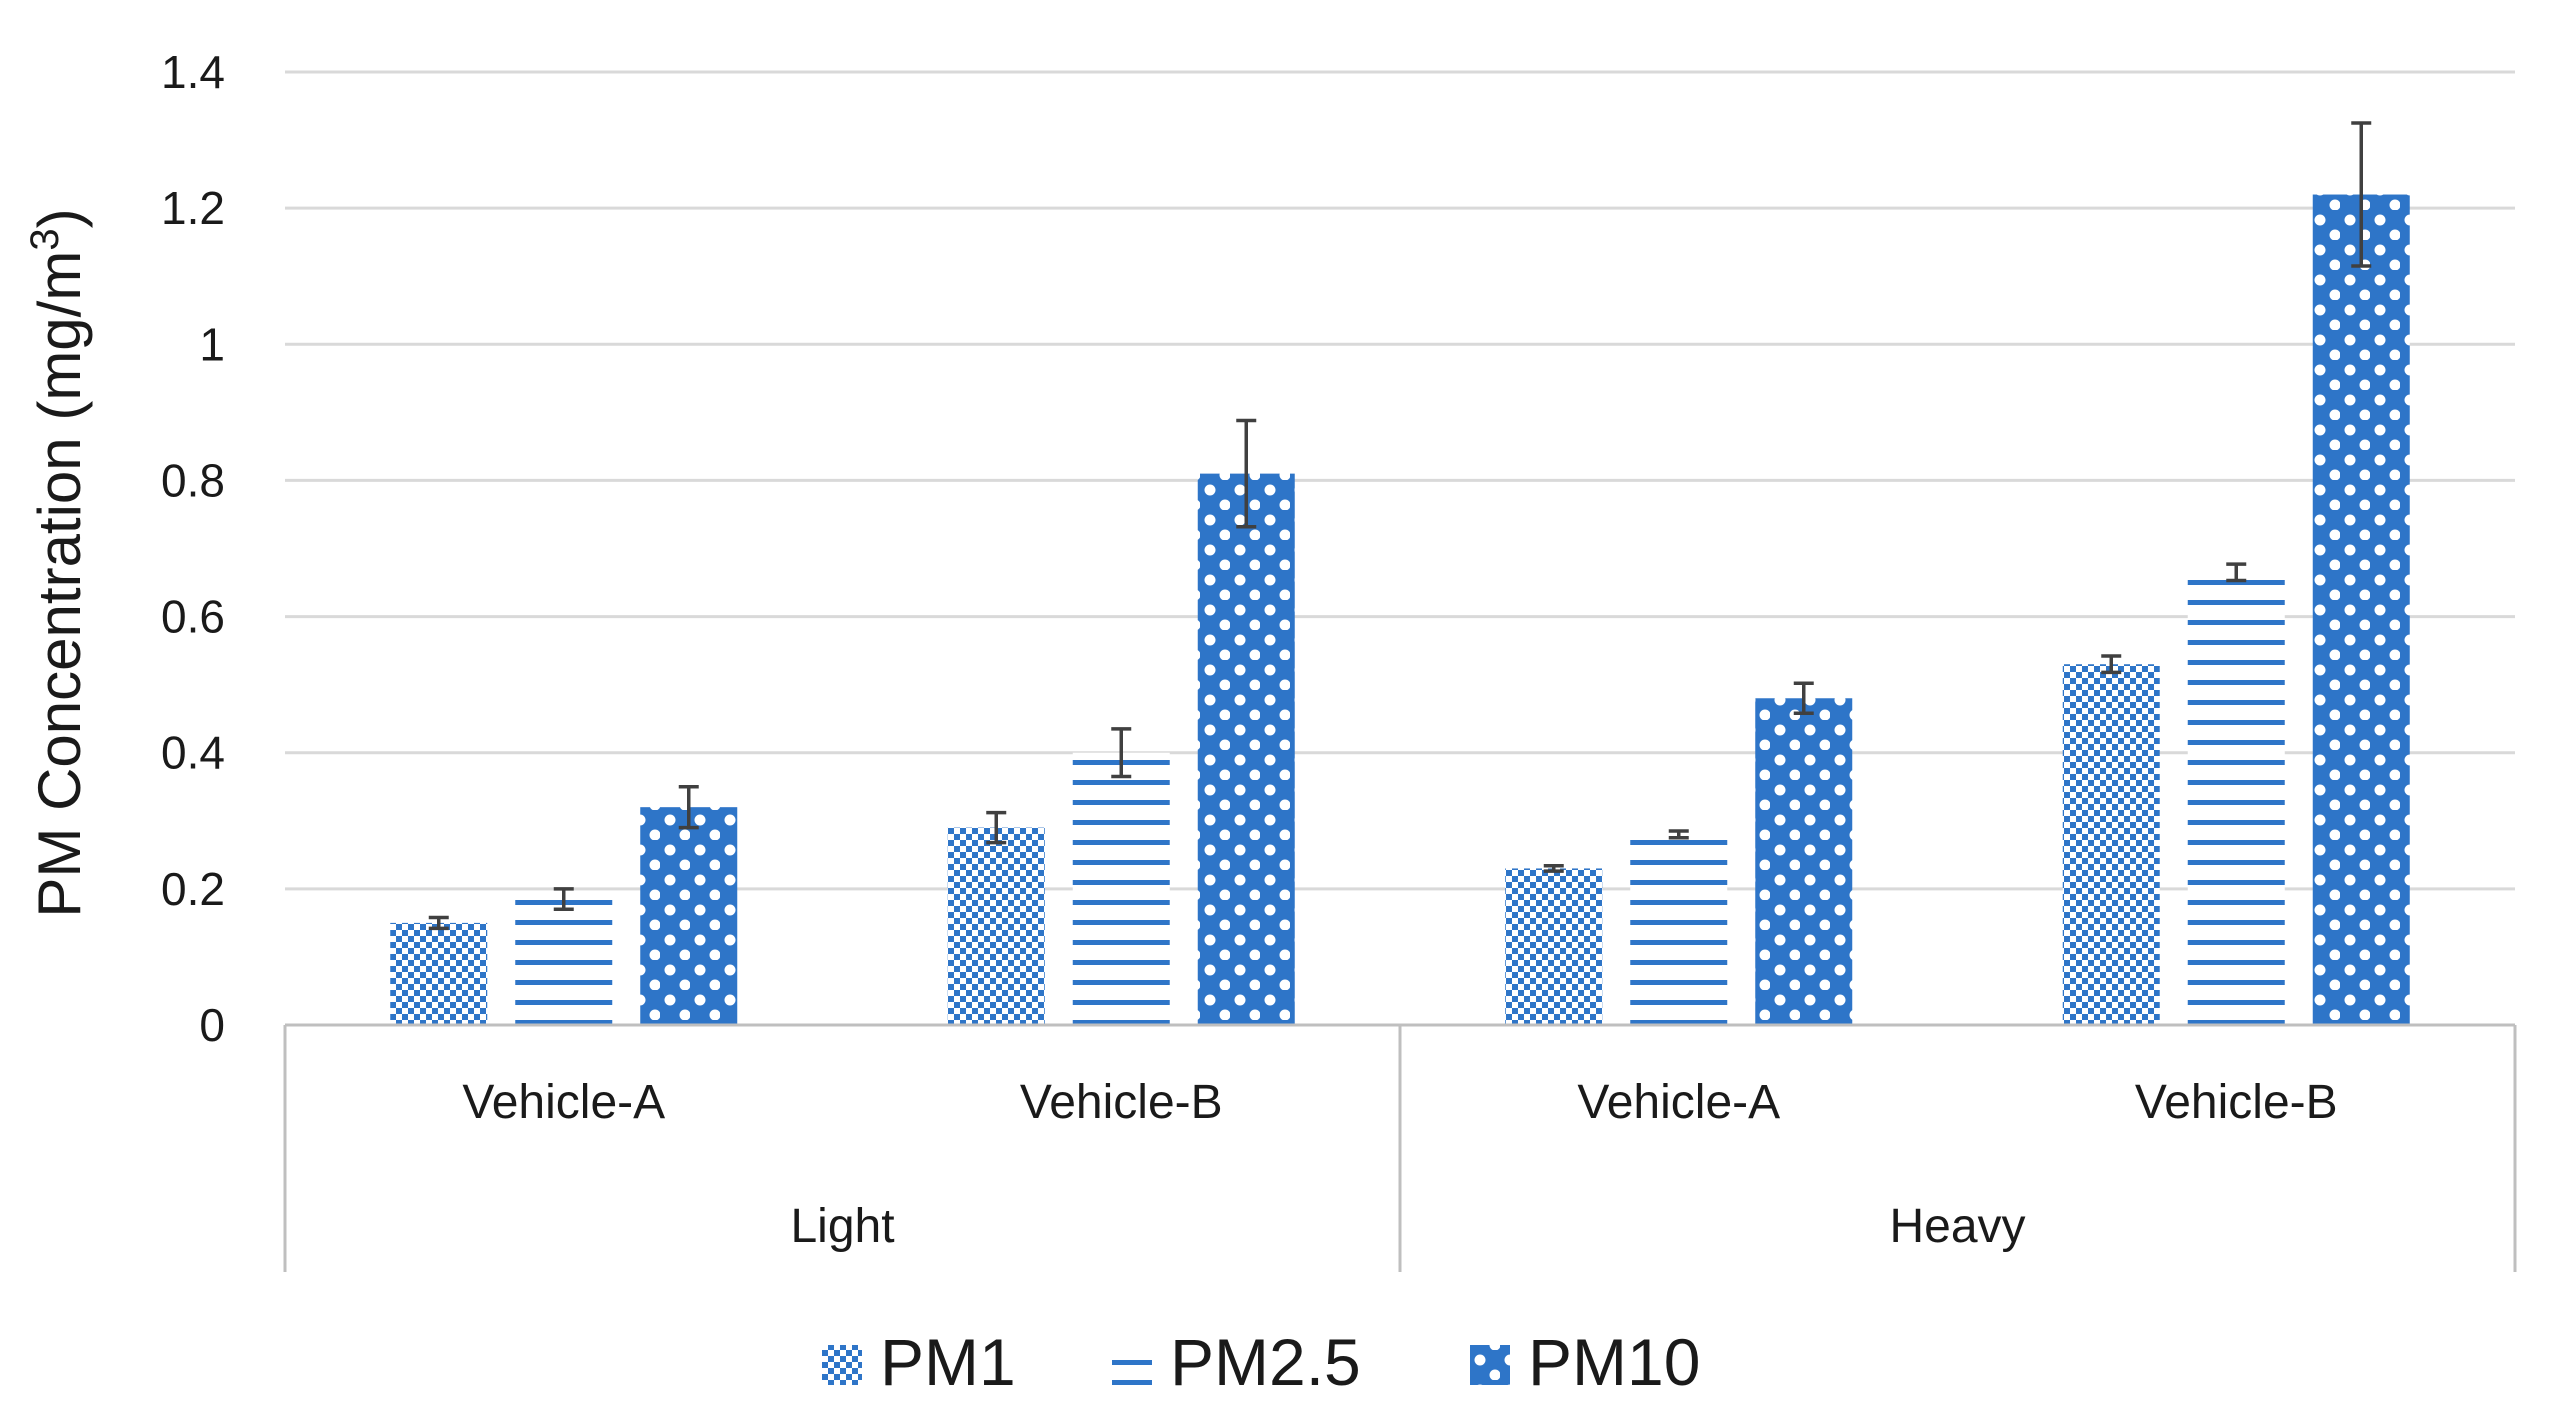 The width and height of the screenshot is (2550, 1426). I want to click on y-tick-label: 0, so click(212, 1025).